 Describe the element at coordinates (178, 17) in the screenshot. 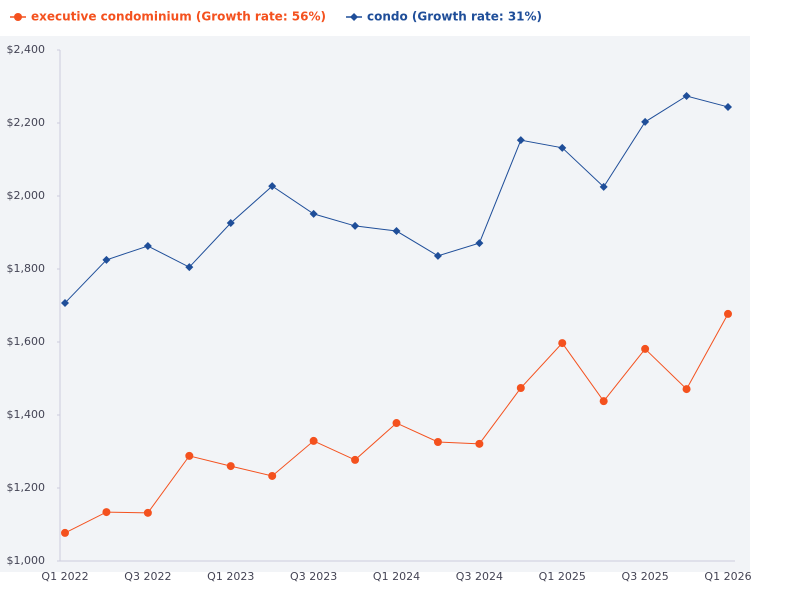

I see `legend-label: executive condominium (Growth rate: 56%)` at that location.